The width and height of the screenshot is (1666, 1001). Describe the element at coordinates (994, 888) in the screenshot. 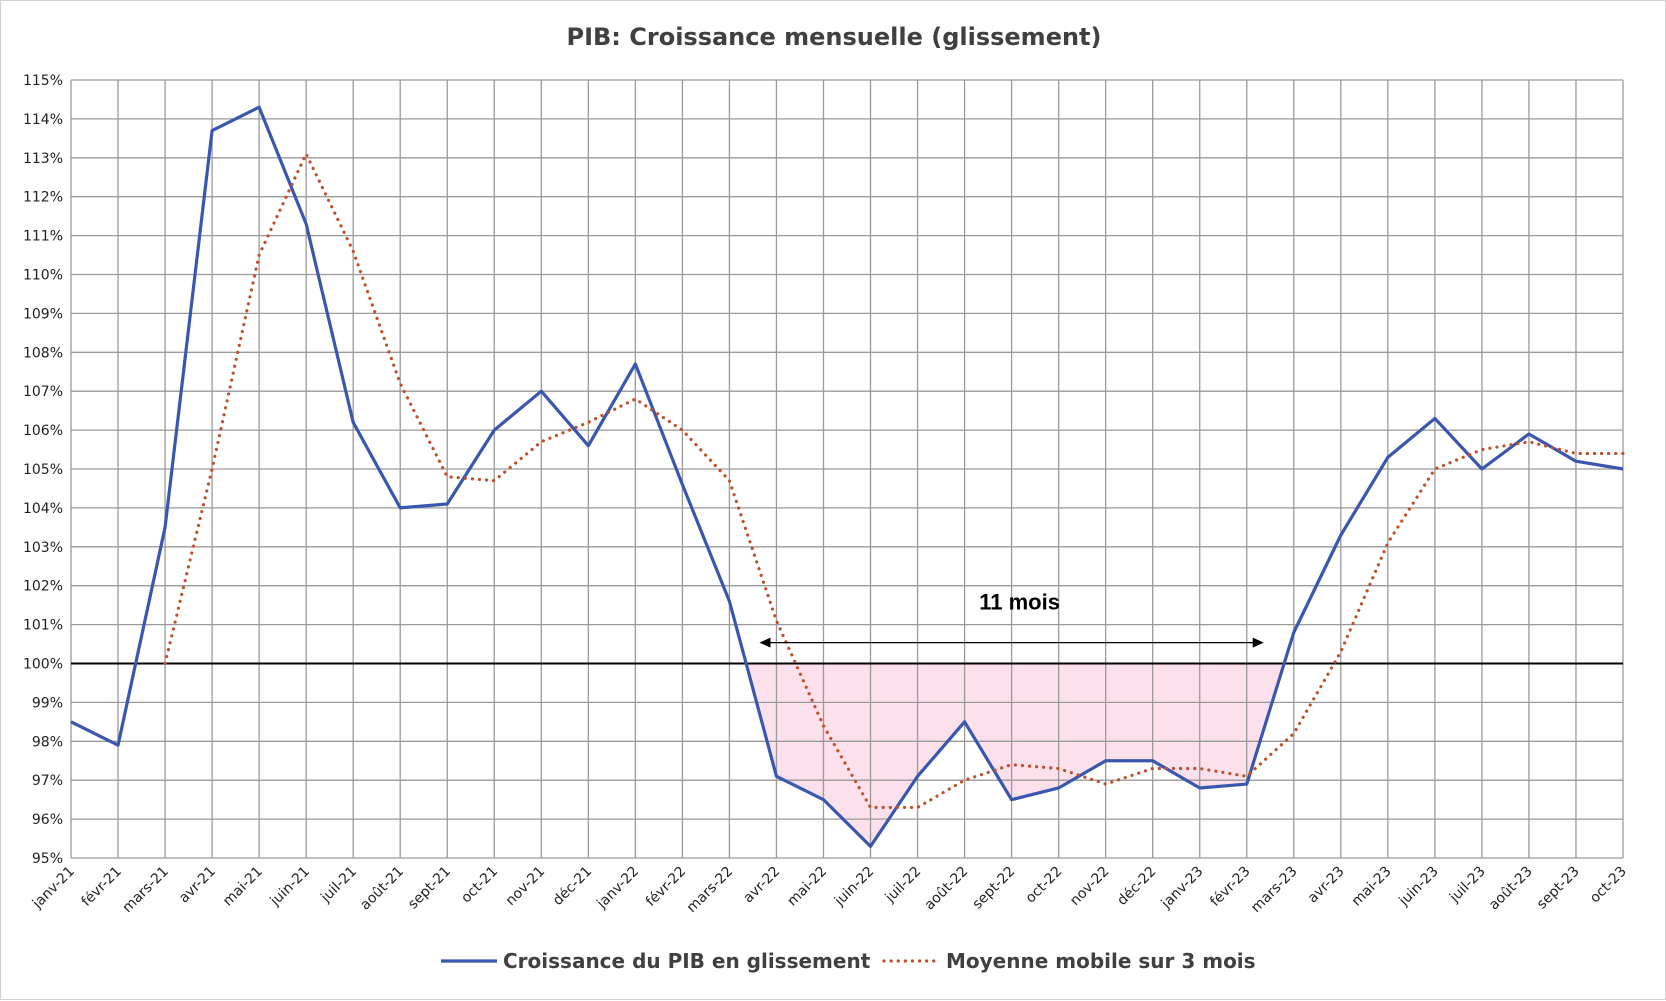

I see `x-tick-label: sept-22` at that location.